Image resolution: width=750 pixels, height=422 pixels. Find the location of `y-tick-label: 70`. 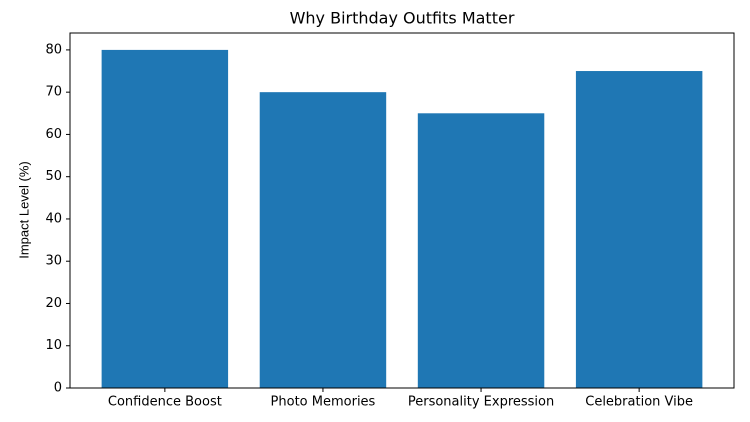

y-tick-label: 70 is located at coordinates (53, 92).